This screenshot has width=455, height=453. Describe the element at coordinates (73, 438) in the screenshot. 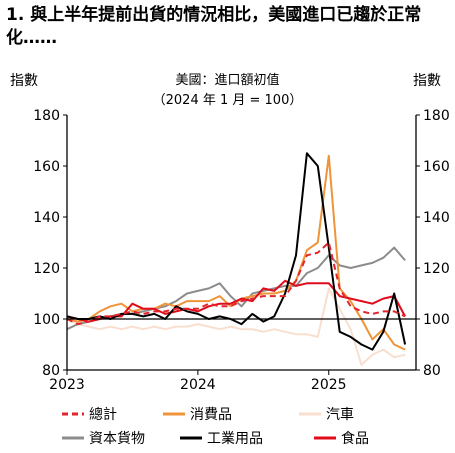

I see `legend-swatch-capital` at that location.